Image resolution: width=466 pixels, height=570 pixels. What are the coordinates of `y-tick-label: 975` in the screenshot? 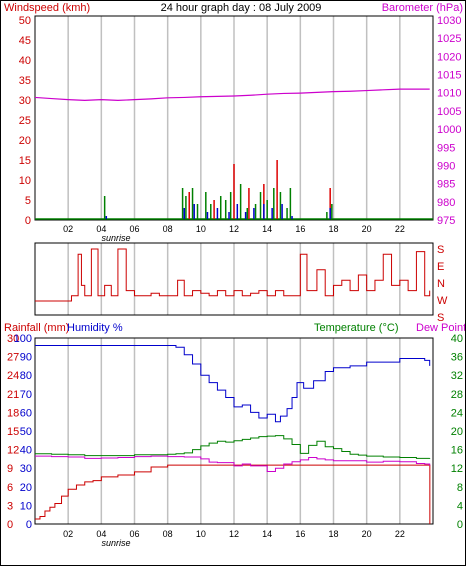 It's located at (446, 221).